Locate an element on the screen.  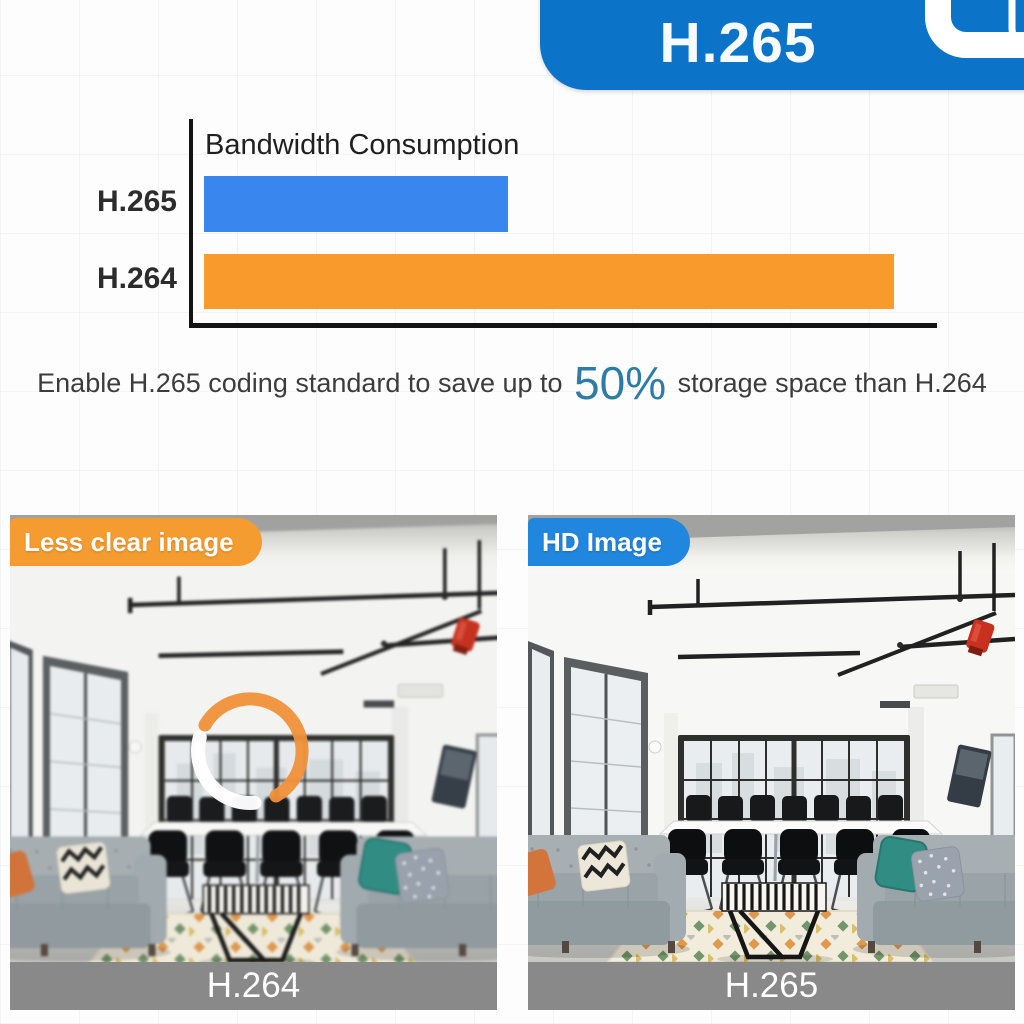
photo-label-h265: H.265 is located at coordinates (771, 986).